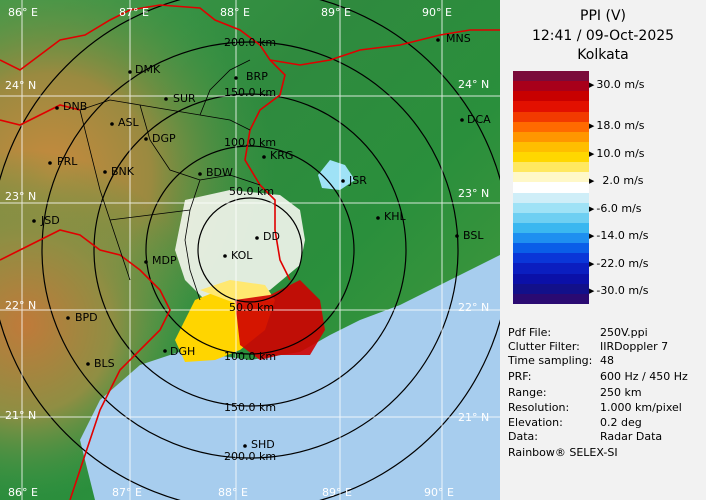  What do you see at coordinates (588, 346) in the screenshot?
I see `info-row-clutter: Clutter Filter: IIRDoppler 7` at bounding box center [588, 346].